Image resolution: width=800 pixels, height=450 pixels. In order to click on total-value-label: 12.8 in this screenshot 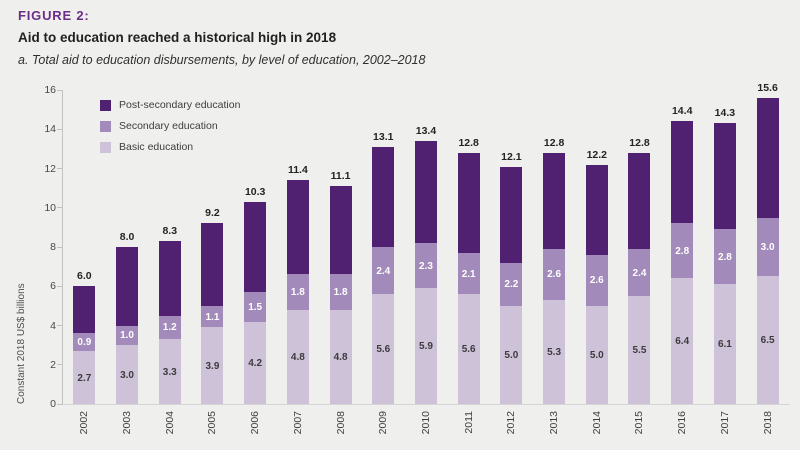, I will do `click(468, 142)`.